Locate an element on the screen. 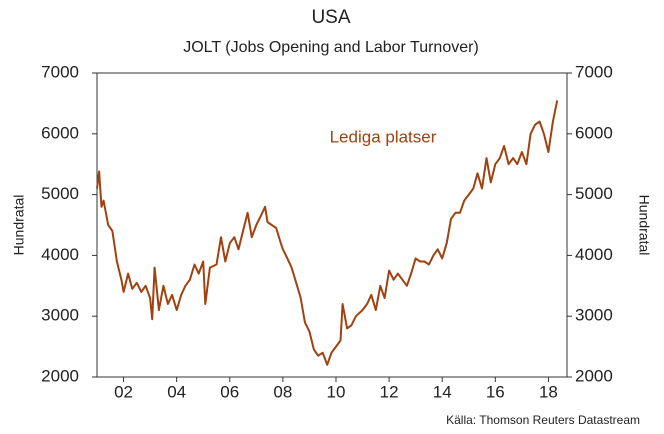 This screenshot has width=664, height=434. y-tick-label: 4000 is located at coordinates (60, 254).